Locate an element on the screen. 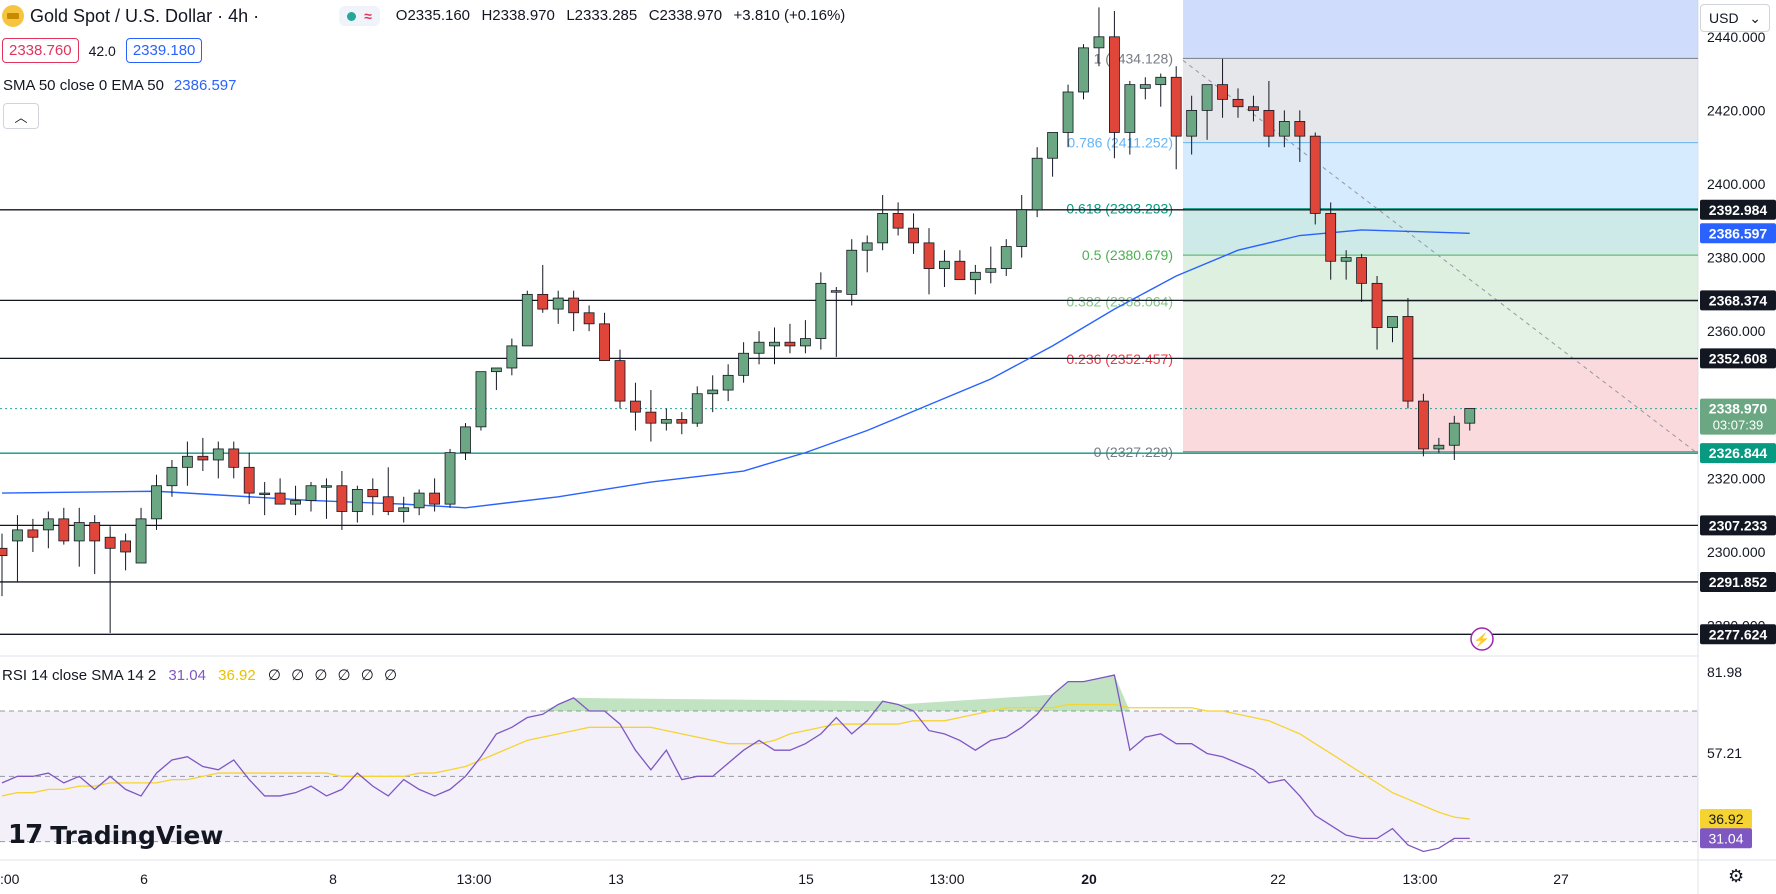 This screenshot has width=1776, height=894. indicator-legend: SMA 50 close 0 EMA 50 2386.597 is located at coordinates (120, 85).